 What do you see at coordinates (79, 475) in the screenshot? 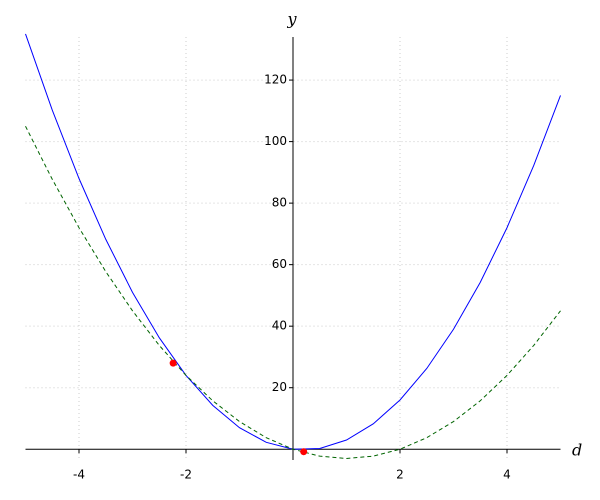
I see `x-tick-label: -4` at bounding box center [79, 475].